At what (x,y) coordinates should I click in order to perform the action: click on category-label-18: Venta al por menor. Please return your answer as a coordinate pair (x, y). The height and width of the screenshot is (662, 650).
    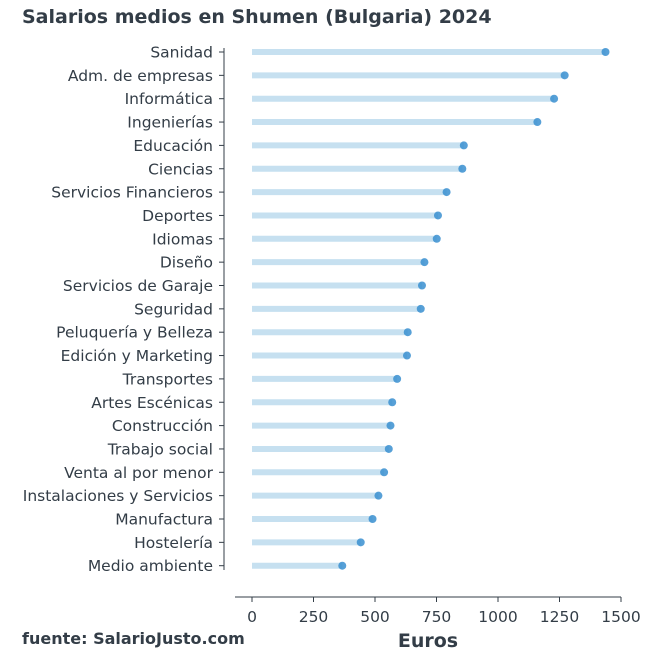
    Looking at the image, I should click on (139, 473).